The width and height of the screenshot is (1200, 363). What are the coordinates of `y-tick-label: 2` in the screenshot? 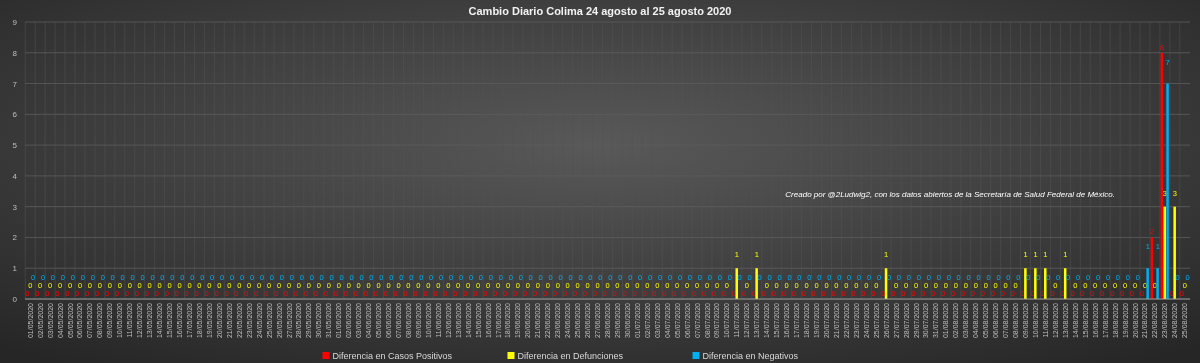 It's located at (15, 238).